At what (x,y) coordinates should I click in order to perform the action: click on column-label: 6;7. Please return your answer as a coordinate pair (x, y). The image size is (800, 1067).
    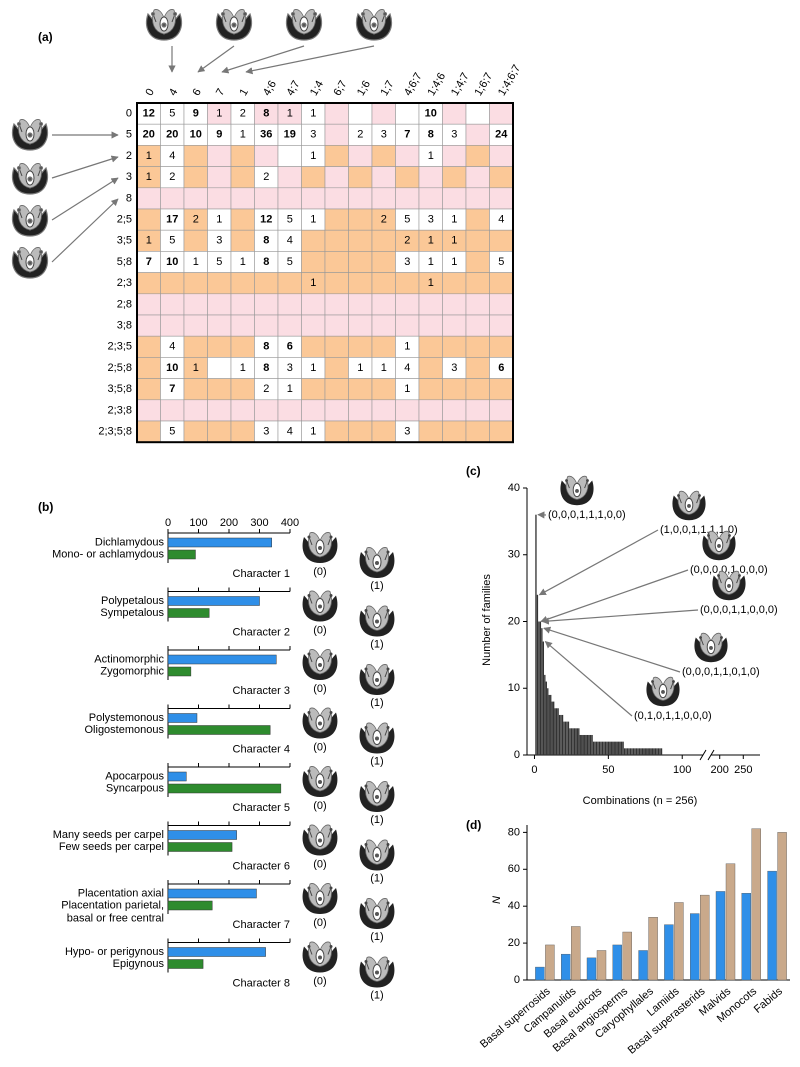
    Looking at the image, I should click on (340, 88).